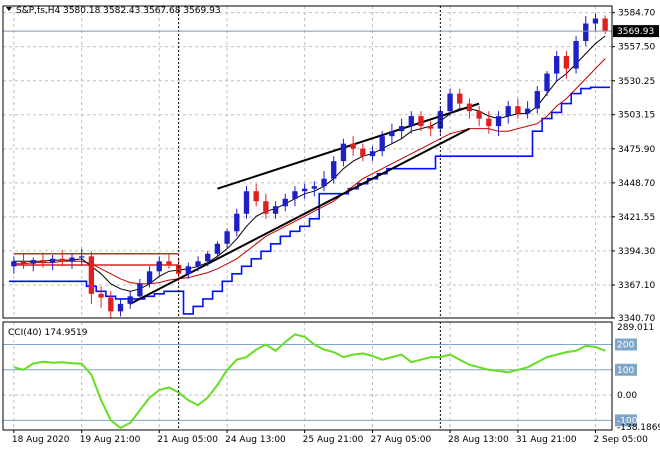  Describe the element at coordinates (636, 14) in the screenshot. I see `price-tick-label: 3584.70` at that location.